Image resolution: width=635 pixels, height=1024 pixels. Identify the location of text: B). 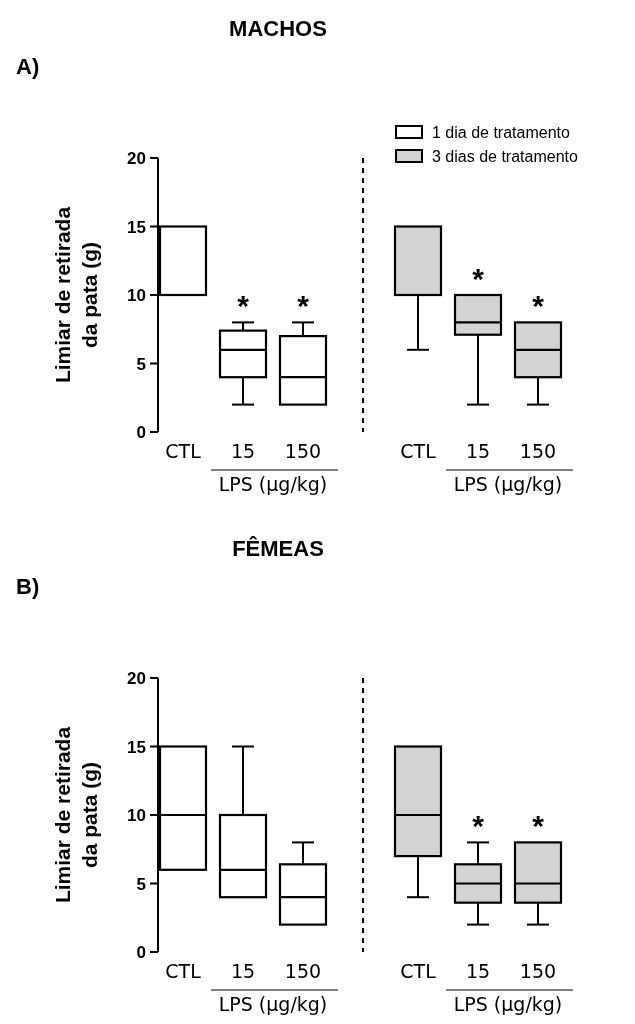
(28, 586).